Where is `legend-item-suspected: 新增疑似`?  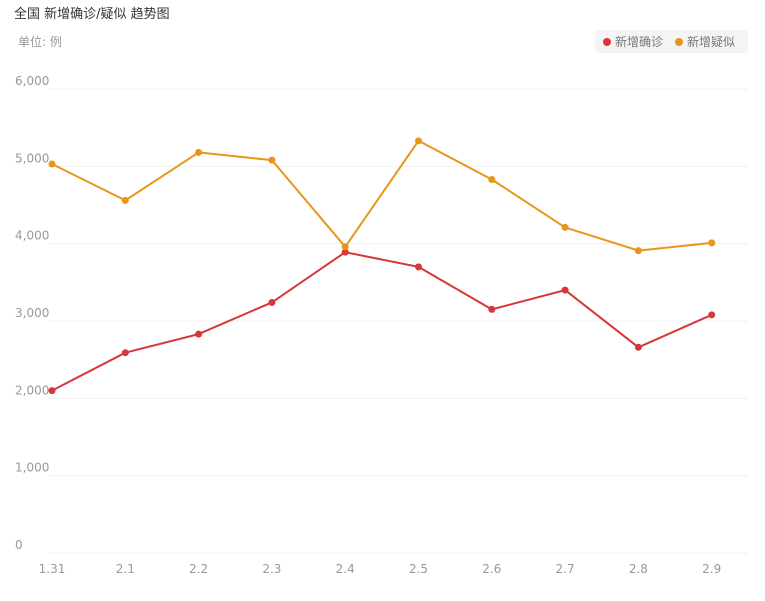 legend-item-suspected: 新增疑似 is located at coordinates (705, 41).